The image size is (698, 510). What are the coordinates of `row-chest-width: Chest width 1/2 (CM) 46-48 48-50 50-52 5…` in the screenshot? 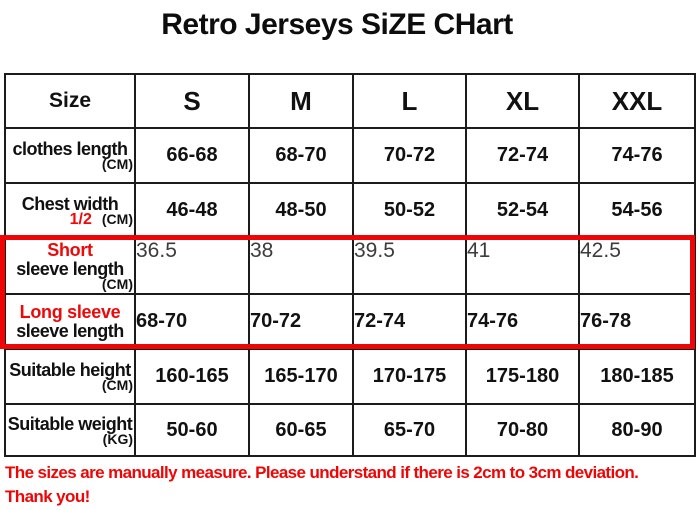 It's located at (350, 210).